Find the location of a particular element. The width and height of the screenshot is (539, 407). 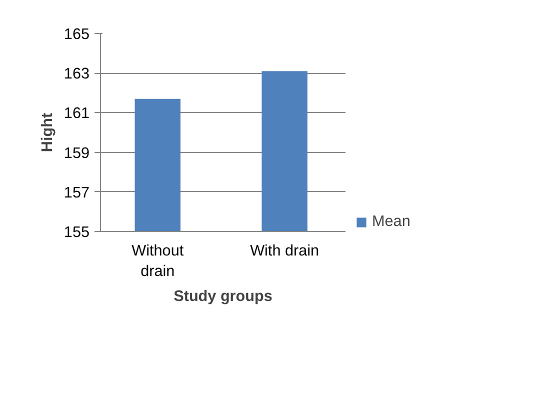

x-tick-label: With drain is located at coordinates (285, 251).